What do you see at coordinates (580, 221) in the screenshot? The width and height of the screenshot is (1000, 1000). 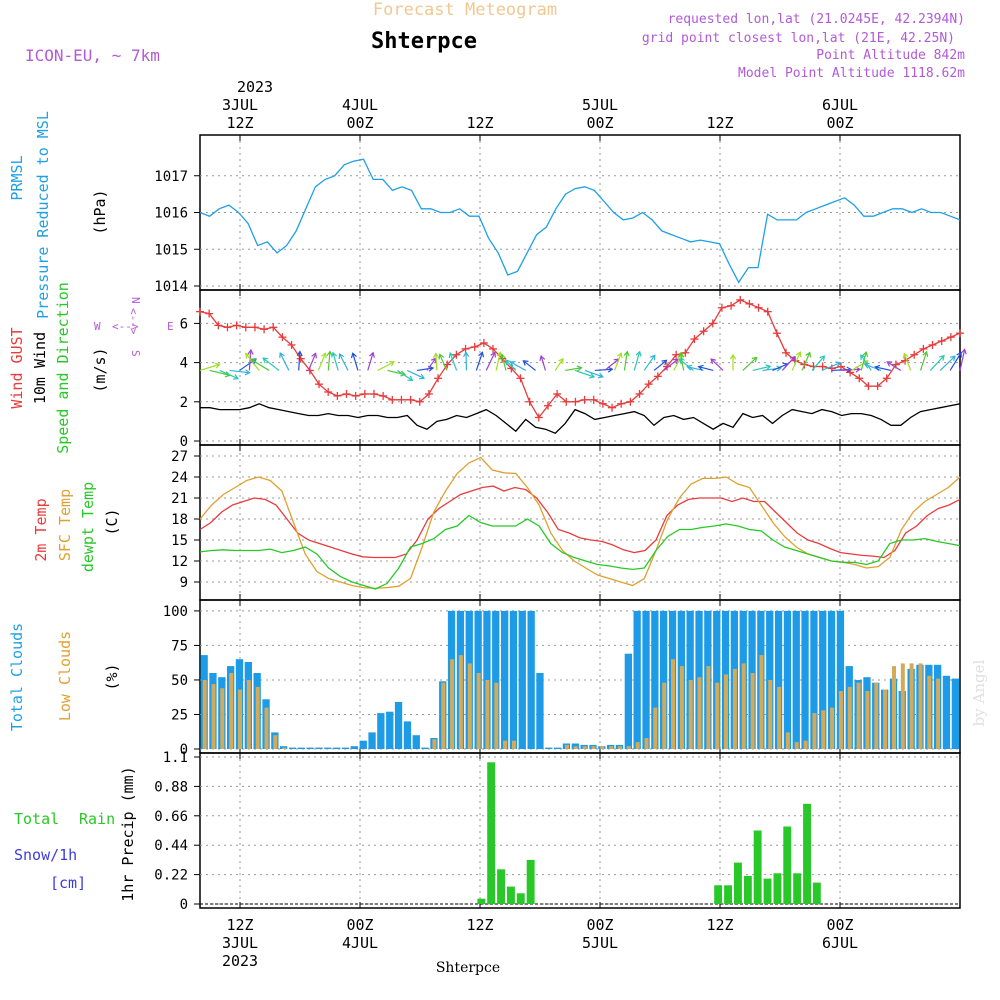 I see `pressure-line` at bounding box center [580, 221].